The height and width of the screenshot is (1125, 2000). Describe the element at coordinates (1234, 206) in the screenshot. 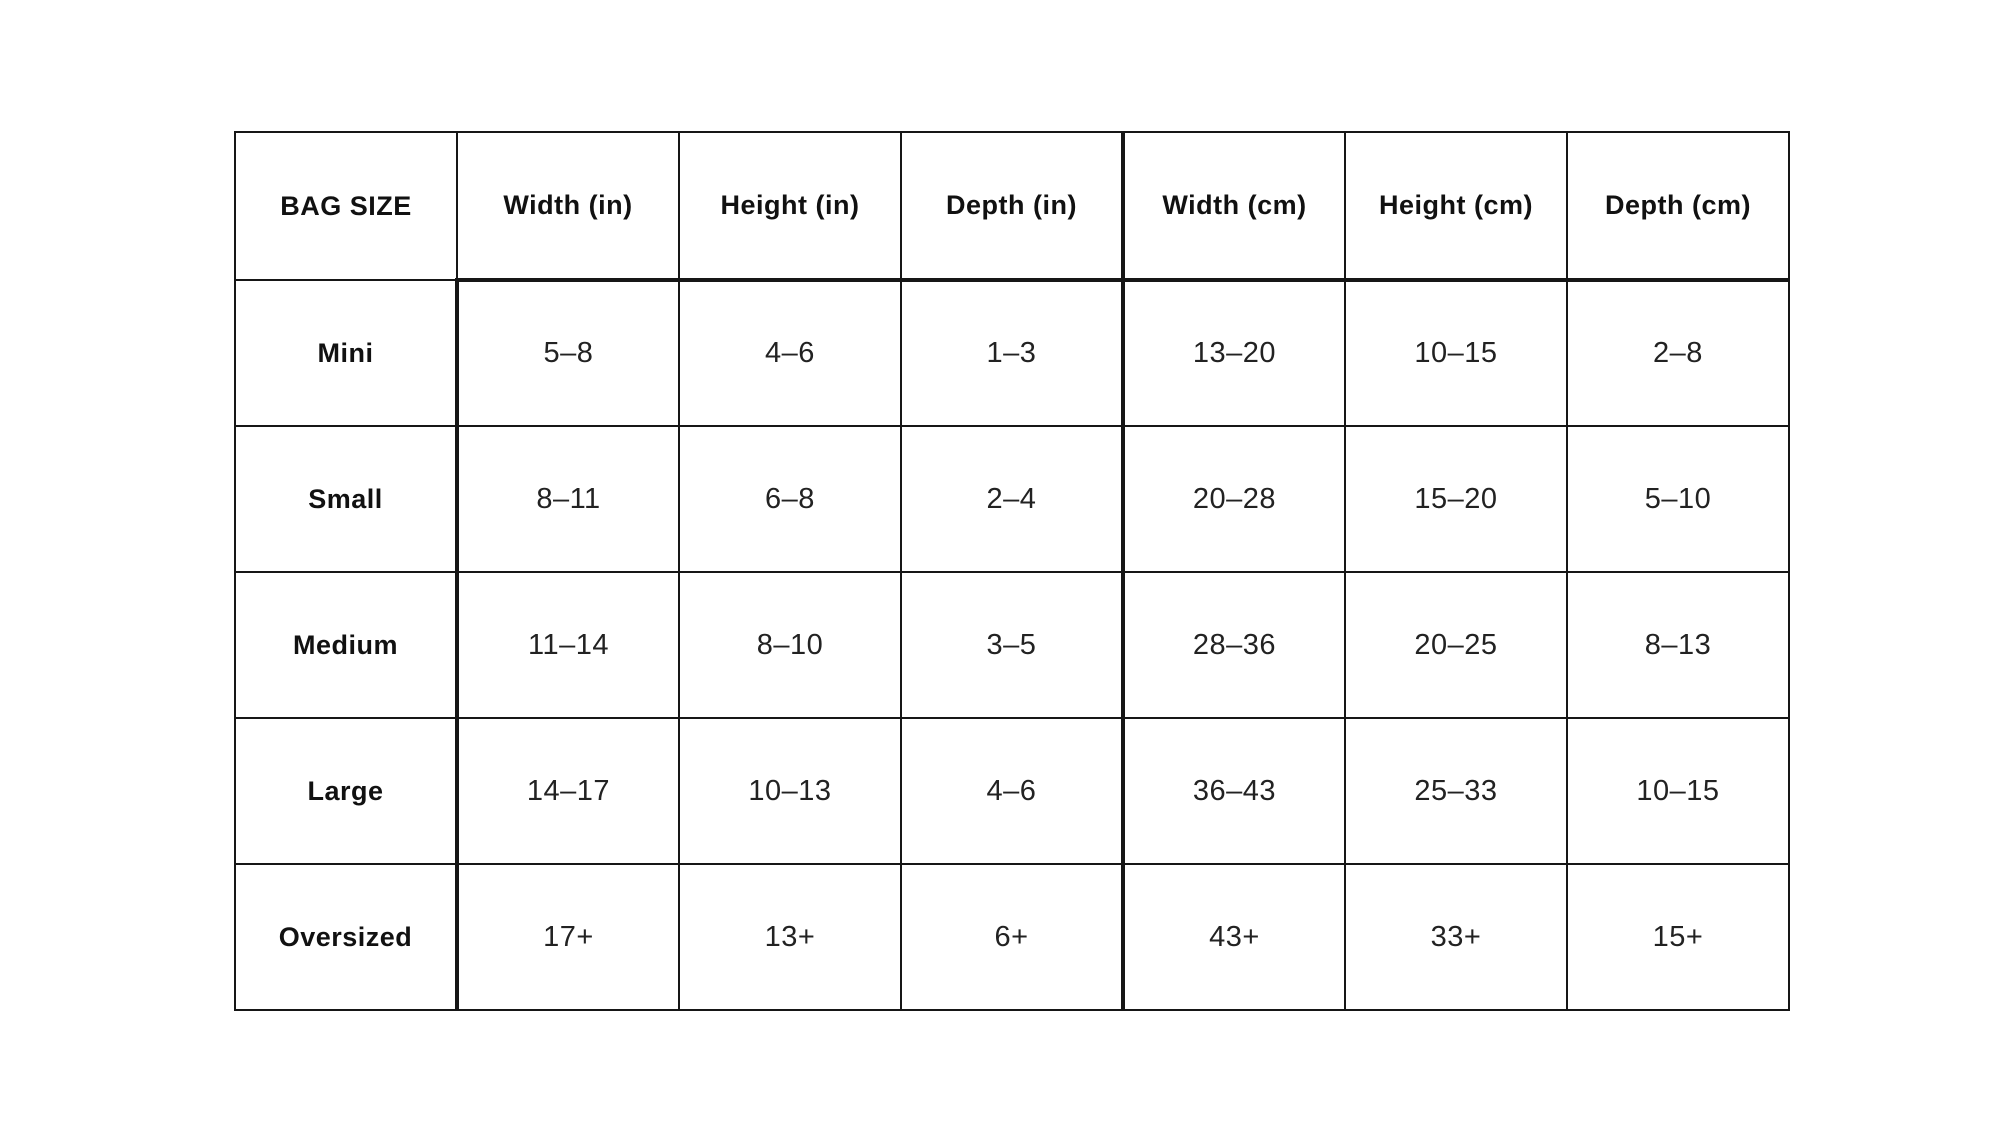

I see `column-header-width-cm: Width (cm)` at that location.